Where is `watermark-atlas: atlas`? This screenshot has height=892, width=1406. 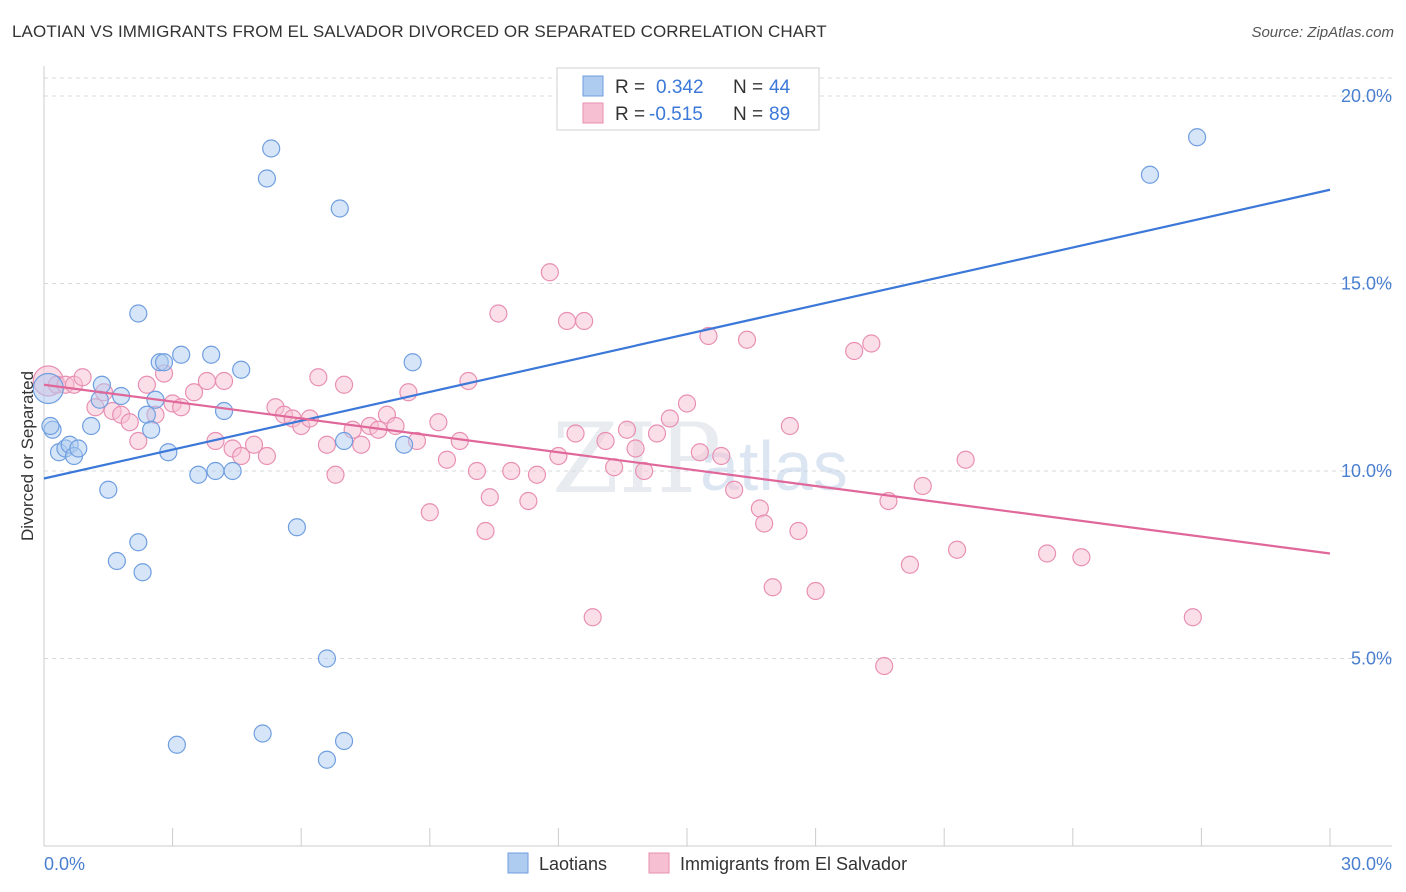 watermark-atlas: atlas is located at coordinates (774, 466).